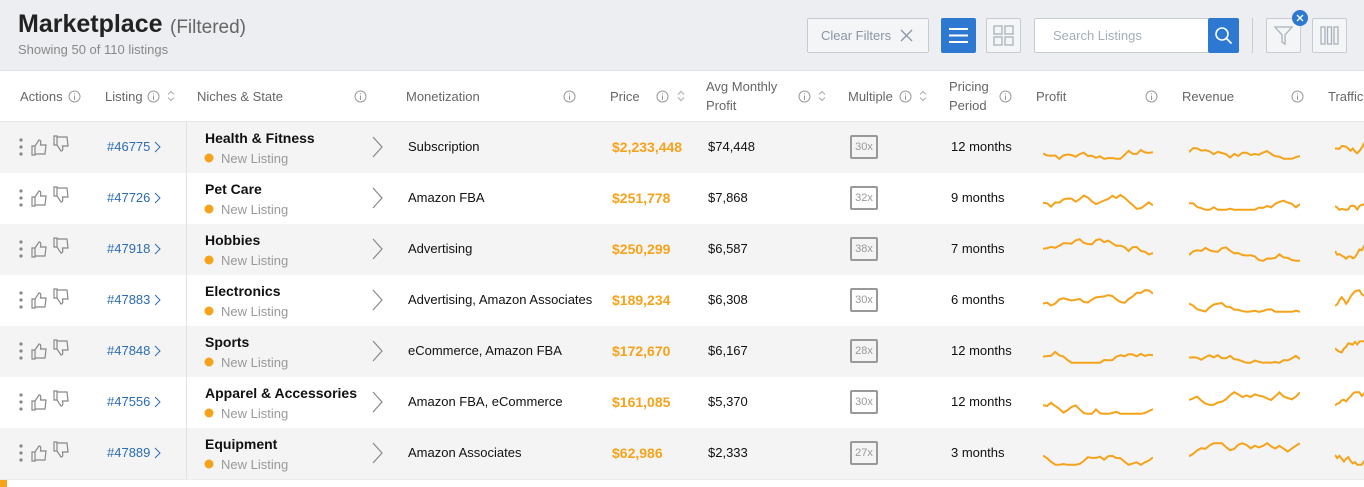 Image resolution: width=1364 pixels, height=487 pixels. What do you see at coordinates (1097, 35) in the screenshot?
I see `search-placeholder: Search Listings` at bounding box center [1097, 35].